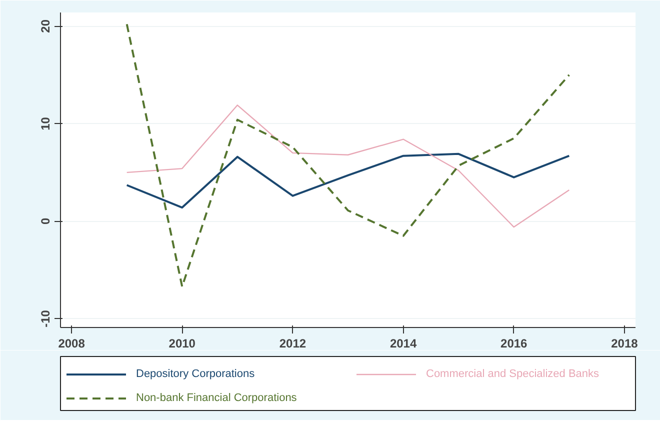 This screenshot has width=660, height=425. Describe the element at coordinates (72, 343) in the screenshot. I see `x-tick-label: 2008` at that location.